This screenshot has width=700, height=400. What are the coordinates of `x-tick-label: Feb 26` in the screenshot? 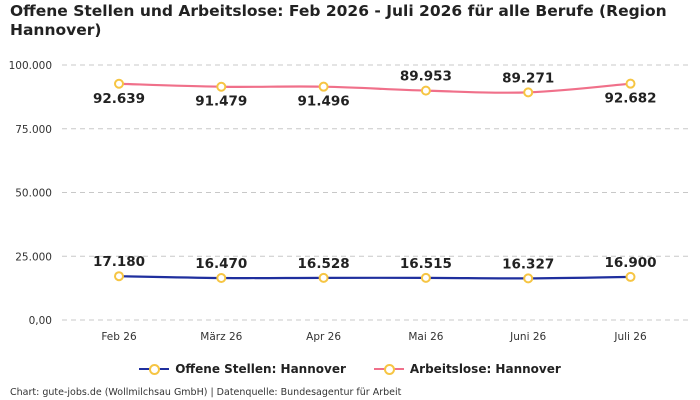 It's located at (119, 337).